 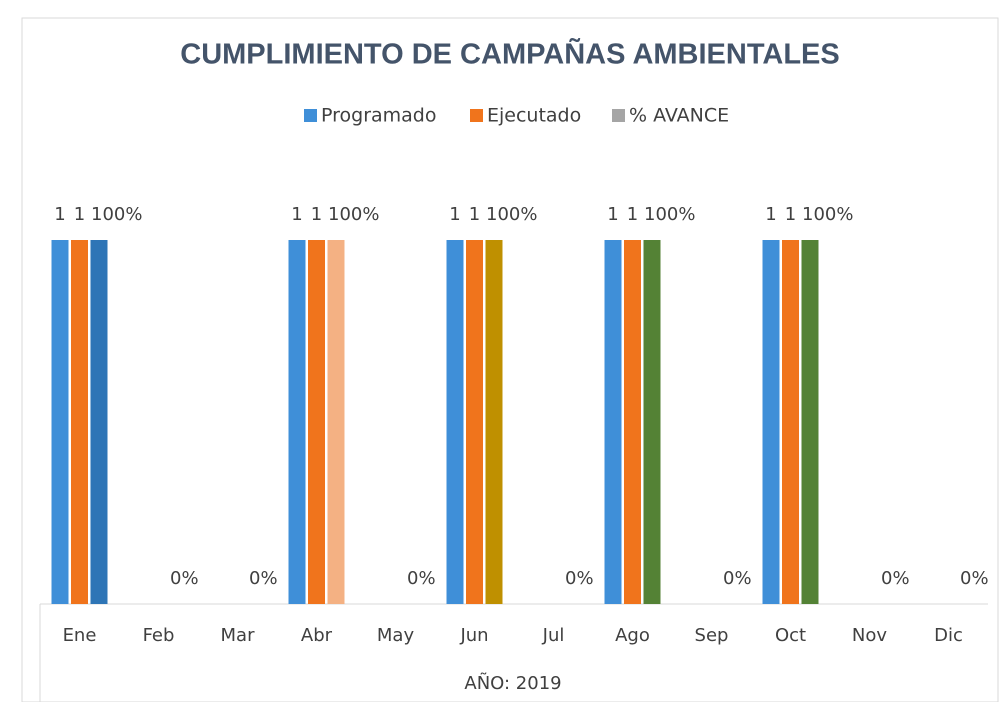 I want to click on x-tick-label: Jun, so click(x=473, y=635).